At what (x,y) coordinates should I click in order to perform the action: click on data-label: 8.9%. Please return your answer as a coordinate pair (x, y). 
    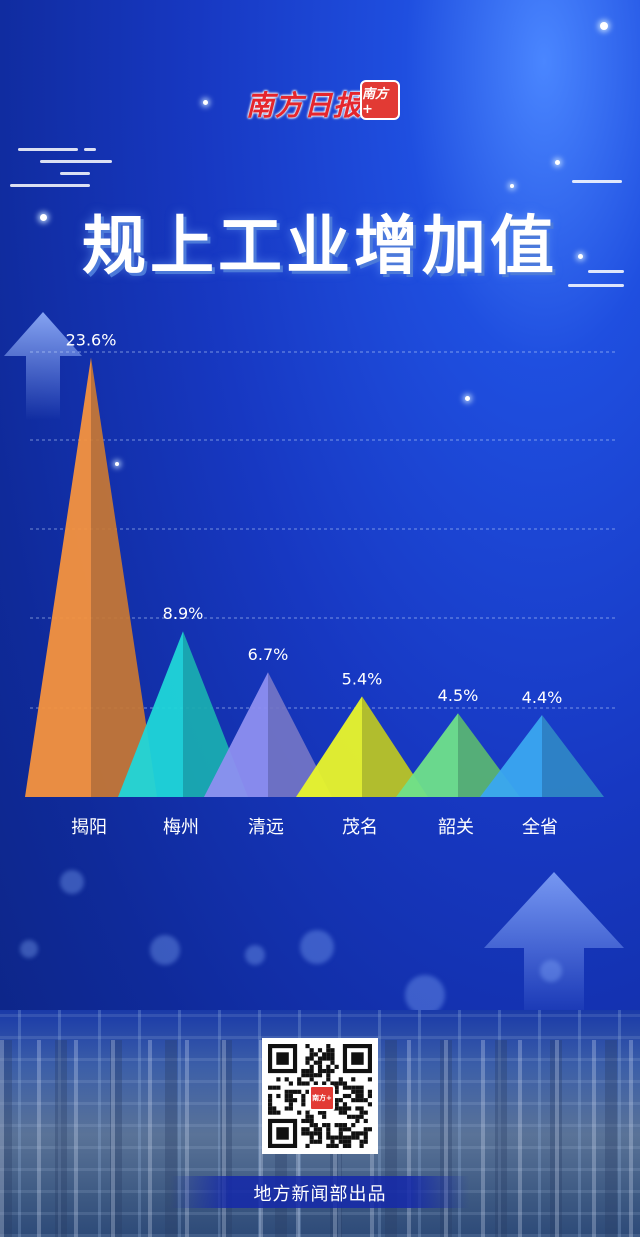
    Looking at the image, I should click on (183, 613).